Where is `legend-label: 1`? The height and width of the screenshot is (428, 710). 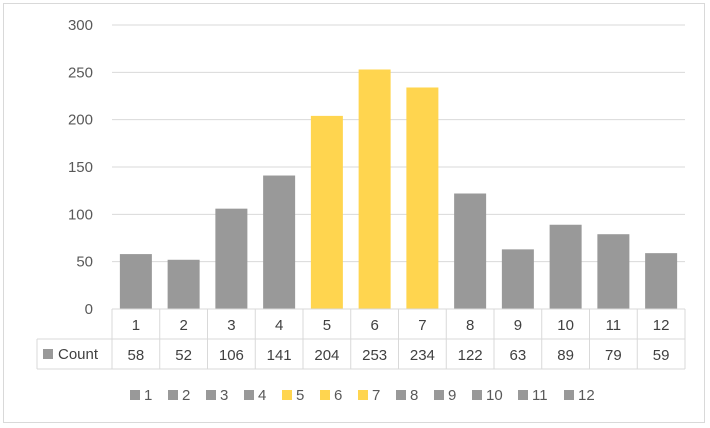 legend-label: 1 is located at coordinates (148, 395).